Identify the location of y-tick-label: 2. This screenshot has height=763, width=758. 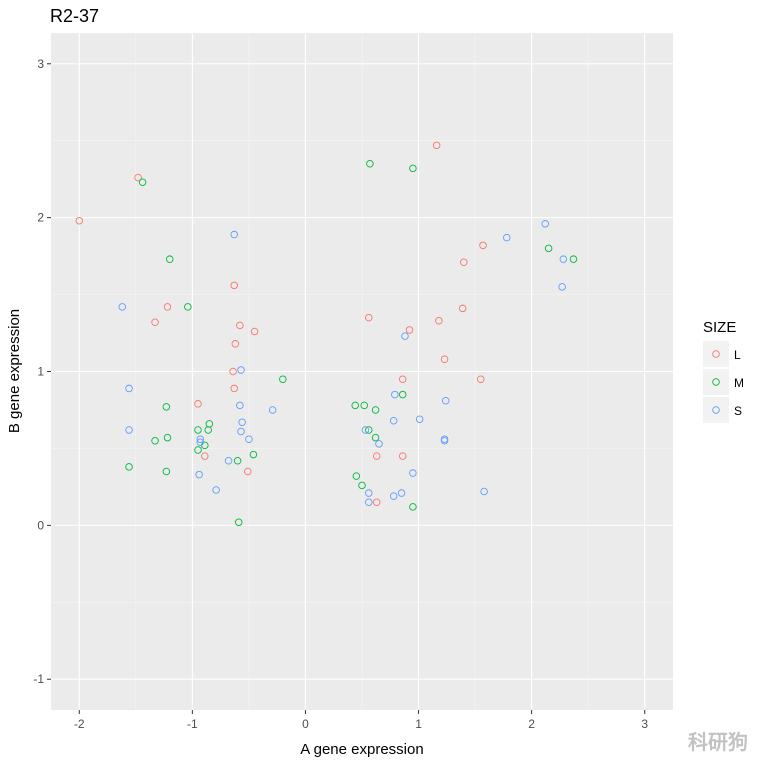
(40, 218).